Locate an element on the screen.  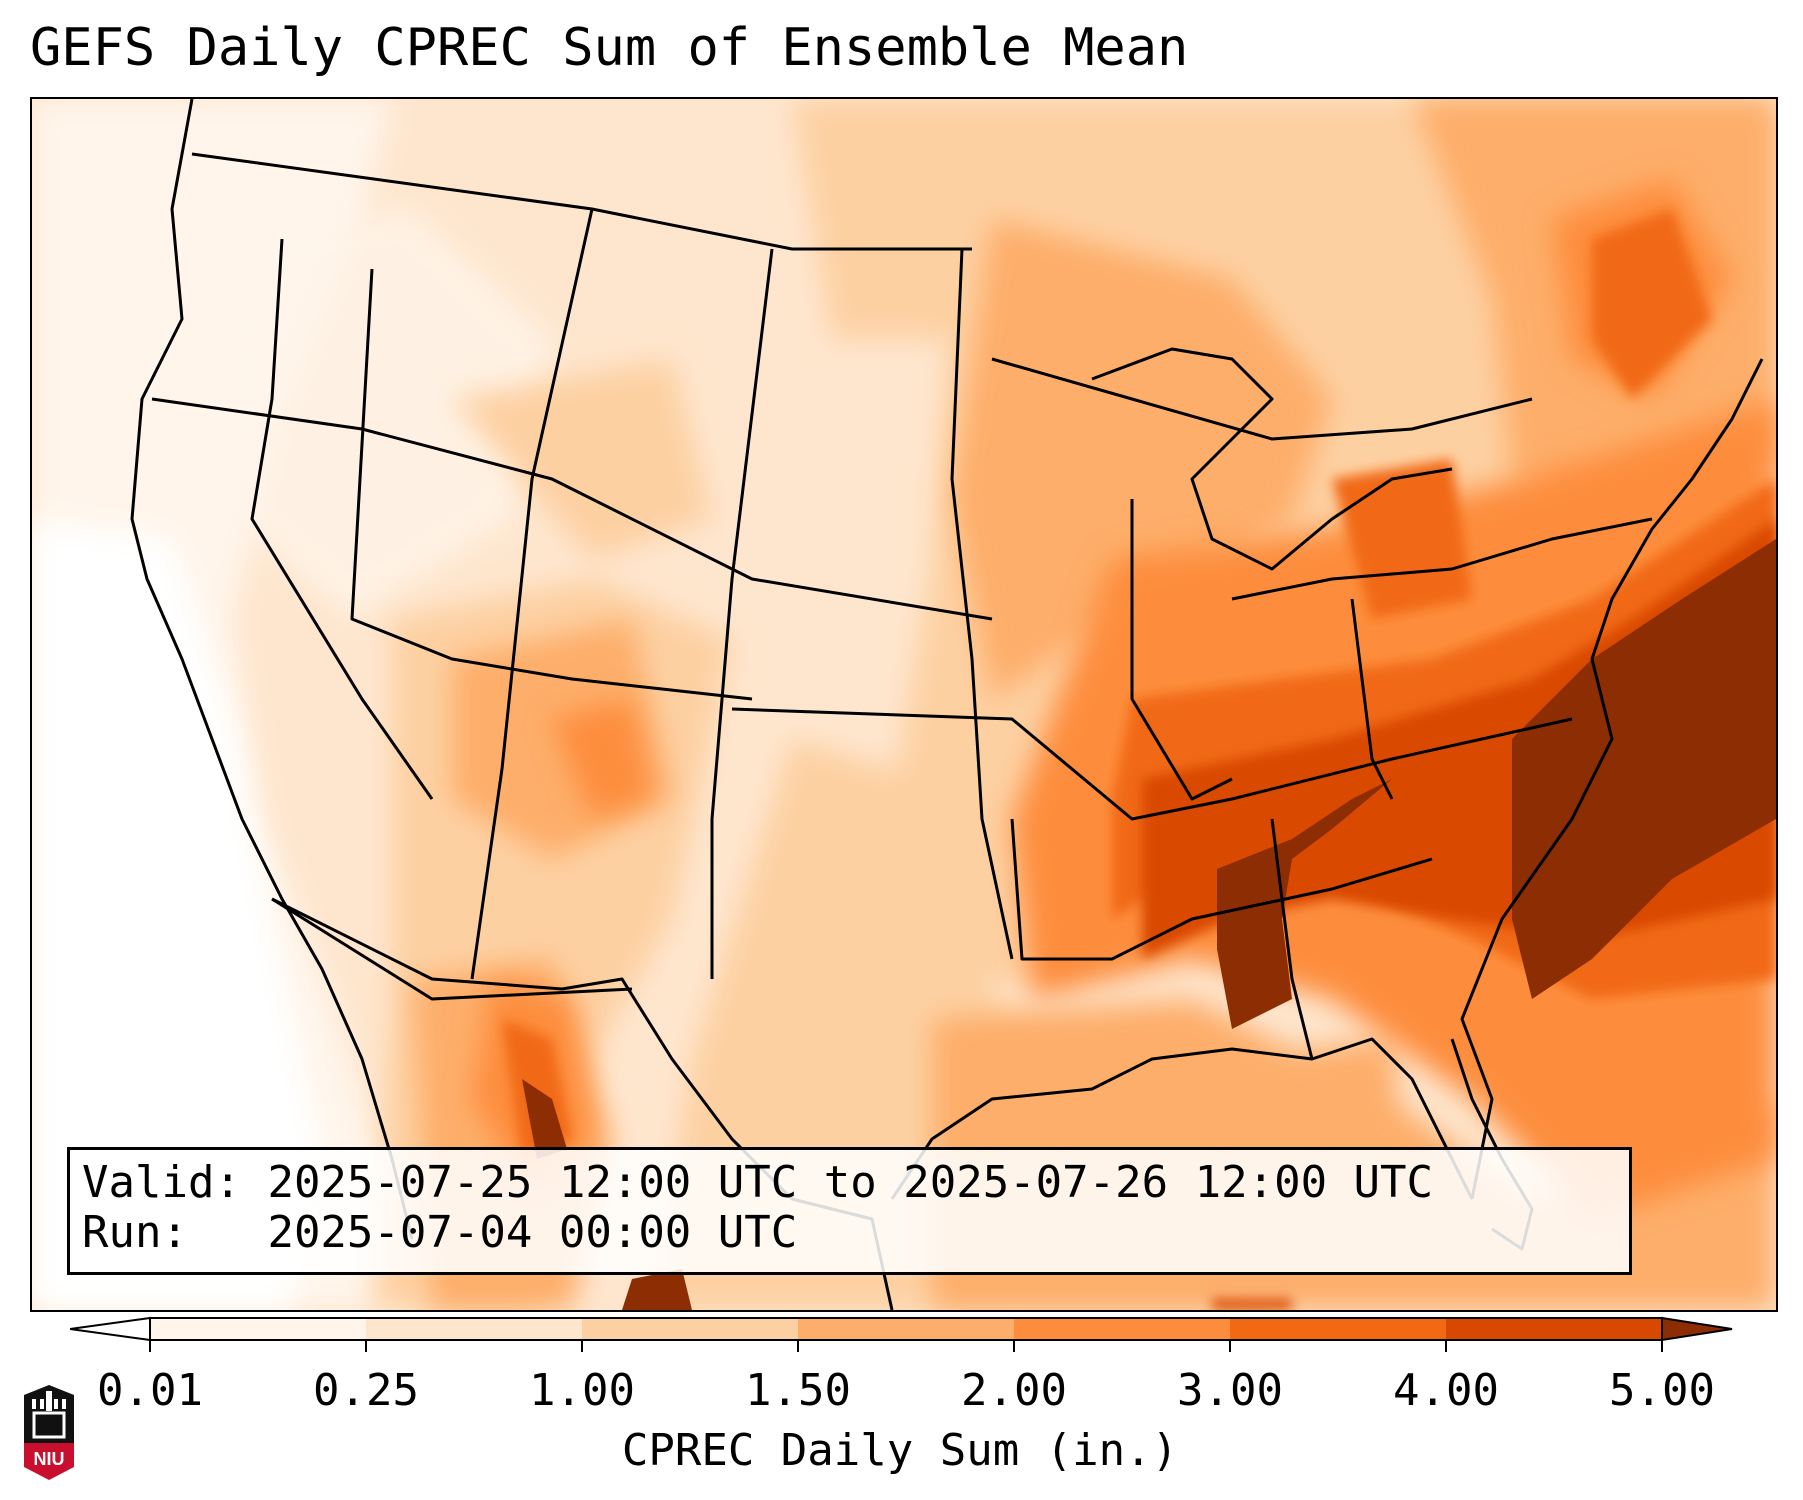
logo-text: NIU is located at coordinates (49, 1459).